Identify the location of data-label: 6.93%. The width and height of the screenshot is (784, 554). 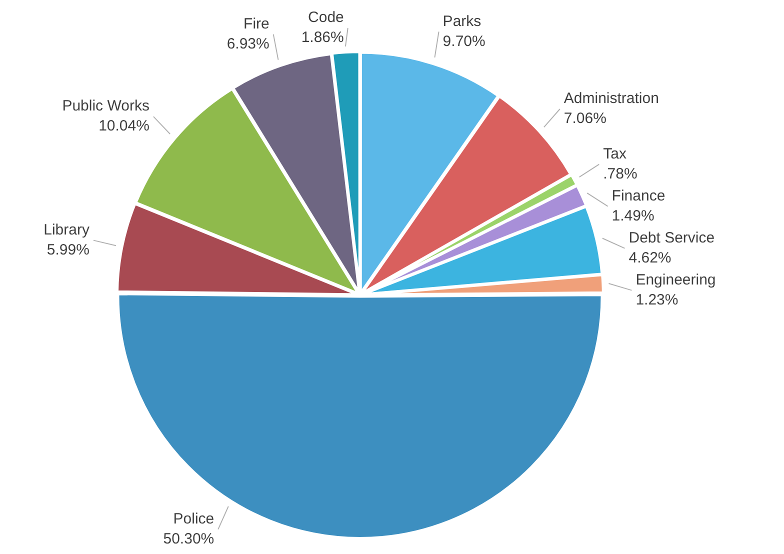
(248, 43).